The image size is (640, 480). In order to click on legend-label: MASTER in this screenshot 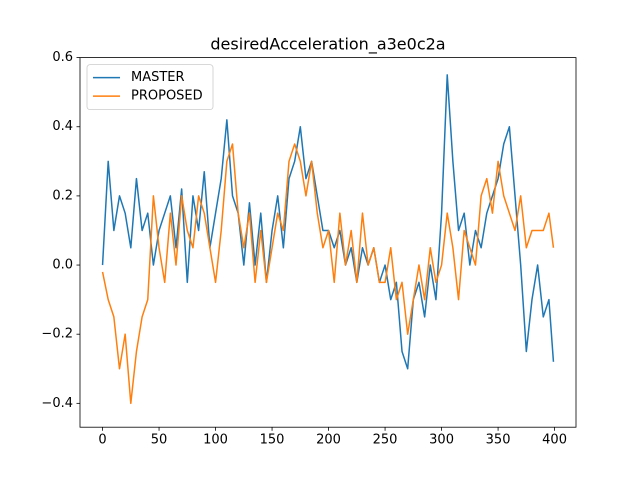, I will do `click(158, 77)`.